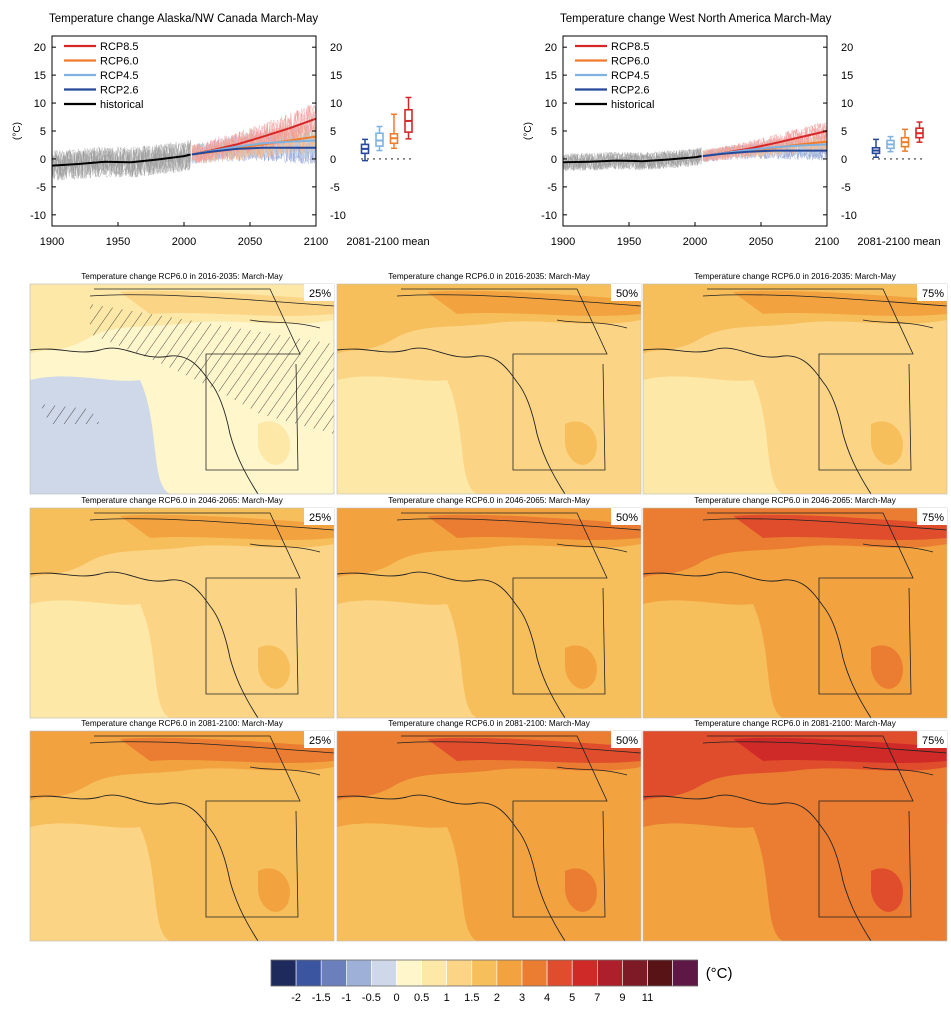 This screenshot has height=1024, width=951. What do you see at coordinates (321, 998) in the screenshot?
I see `colorbar-tick-label: -1.5` at bounding box center [321, 998].